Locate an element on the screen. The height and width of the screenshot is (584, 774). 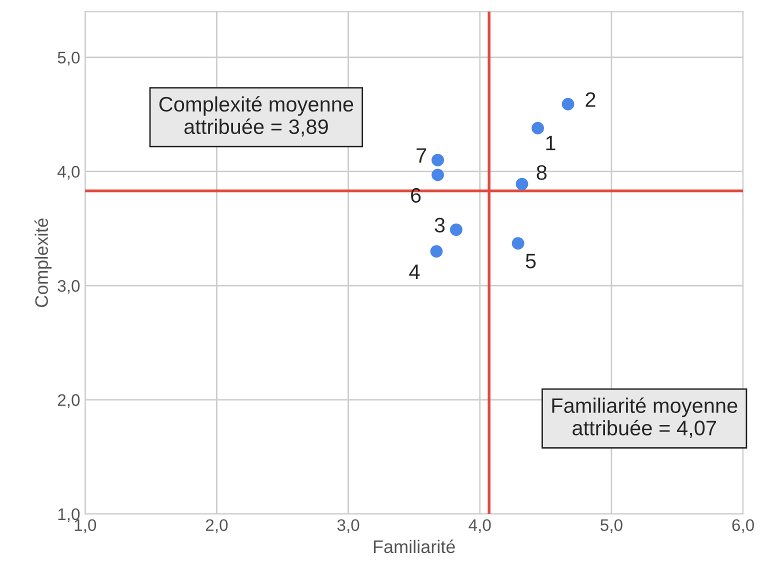
y-tick-label: 3,0 is located at coordinates (69, 287).